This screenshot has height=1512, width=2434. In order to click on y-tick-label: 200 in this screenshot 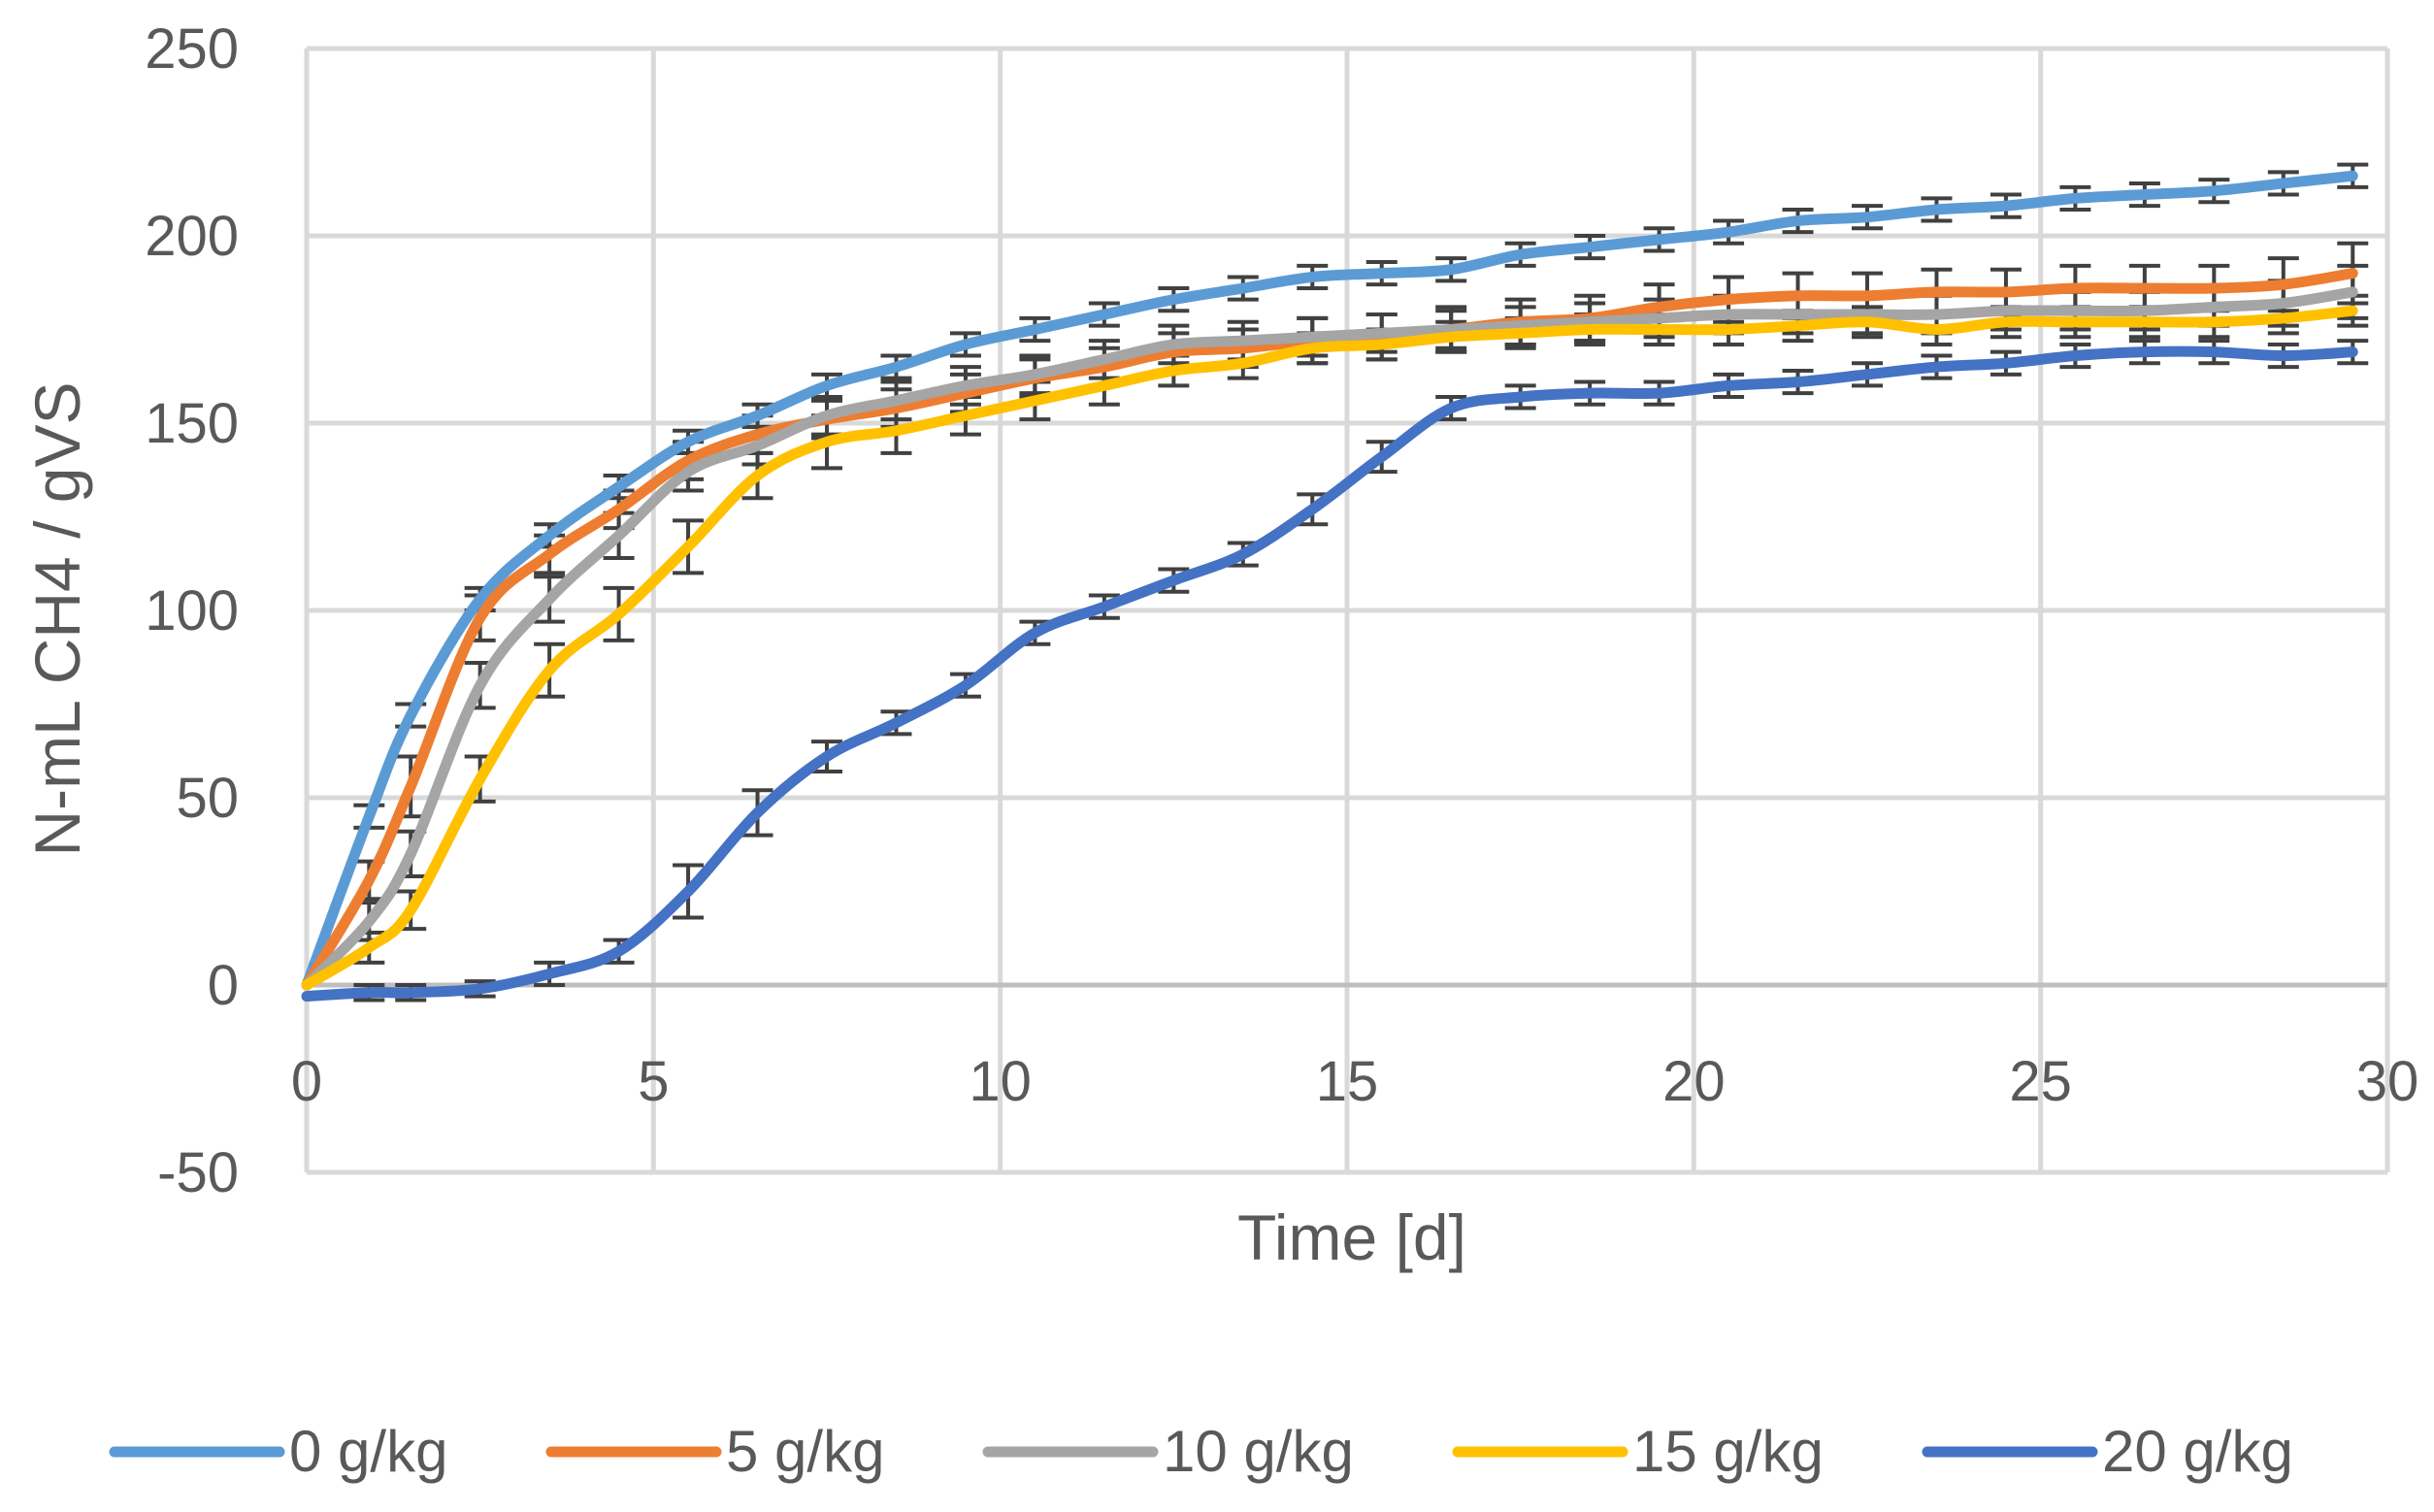, I will do `click(192, 236)`.